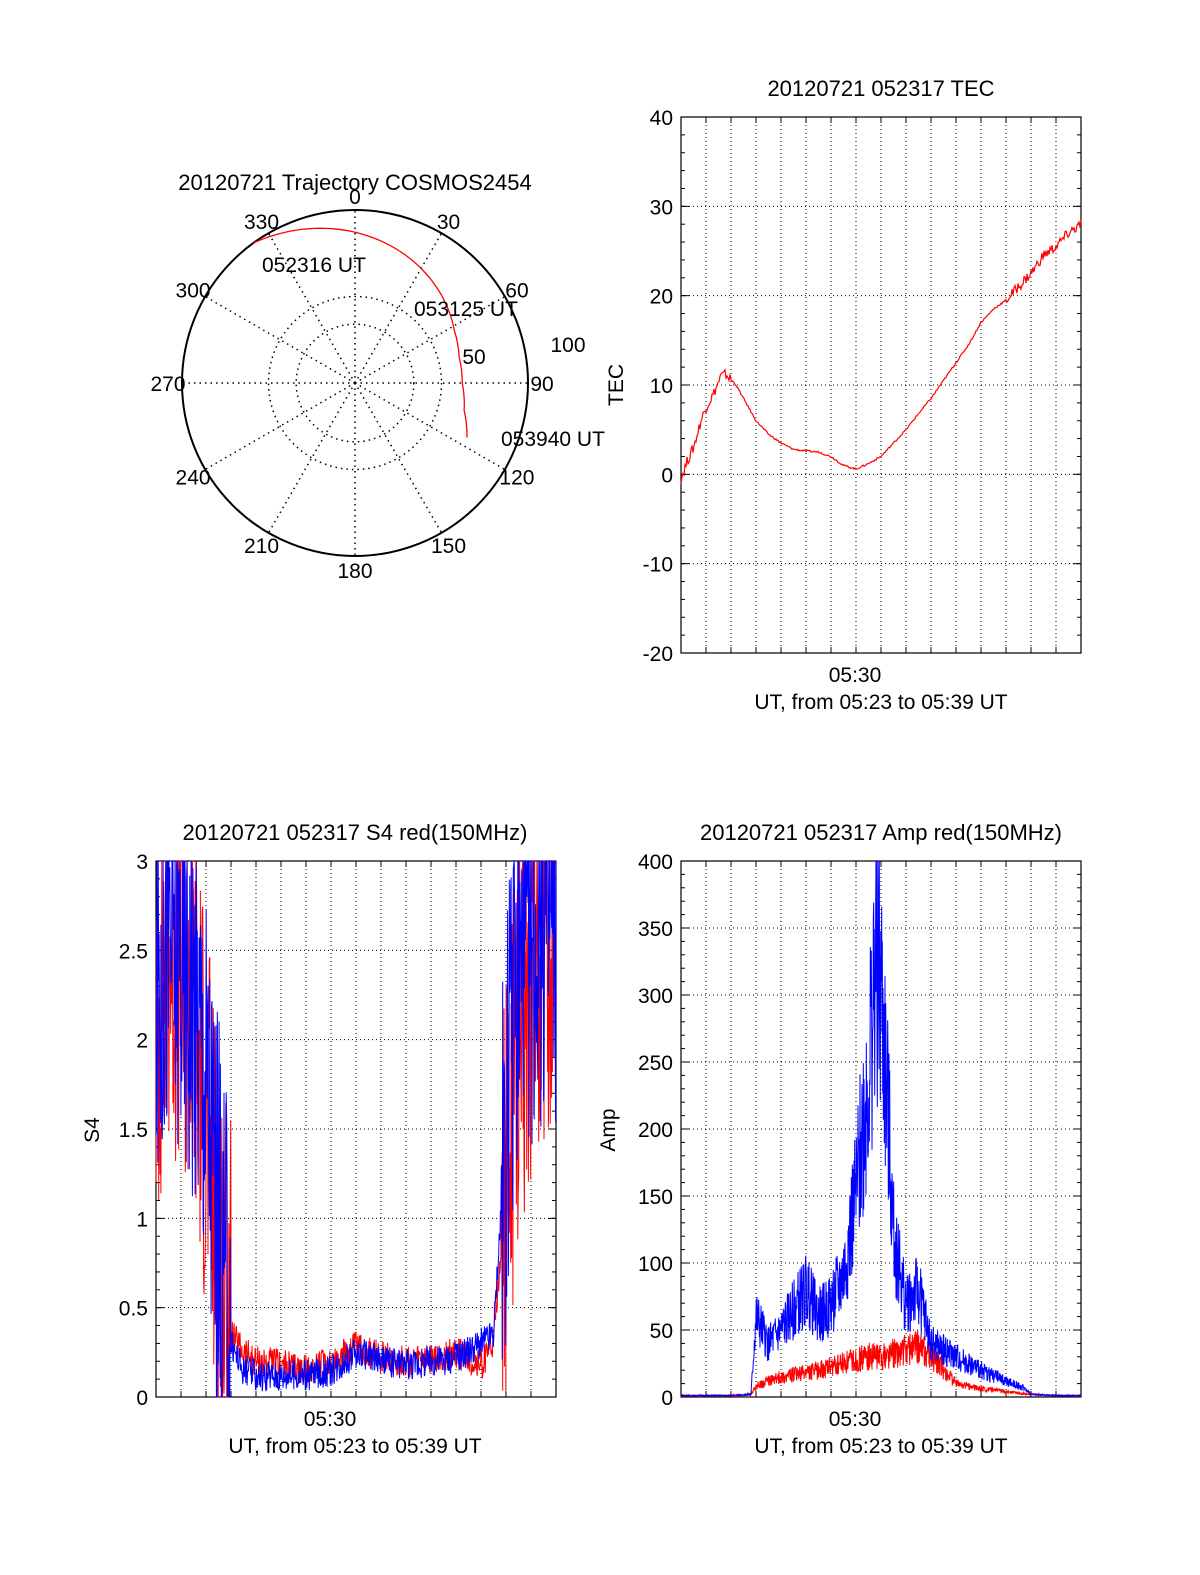  Describe the element at coordinates (448, 546) in the screenshot. I see `polar-angle-label: 150` at that location.